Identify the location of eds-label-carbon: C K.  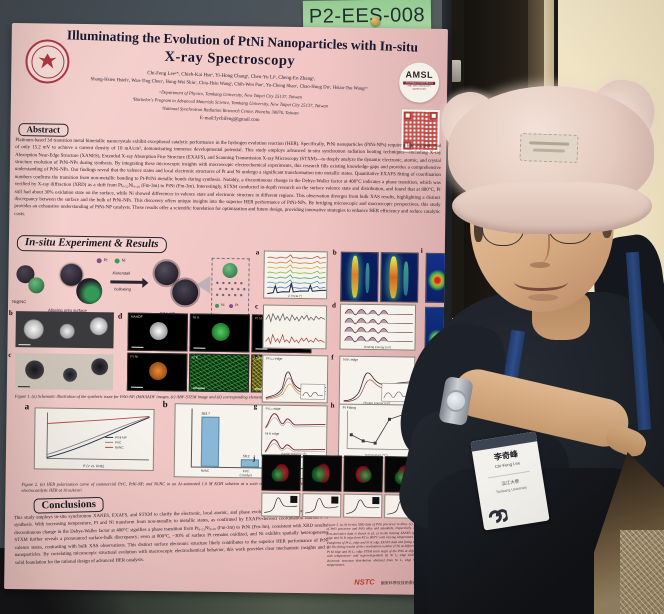
(195, 357).